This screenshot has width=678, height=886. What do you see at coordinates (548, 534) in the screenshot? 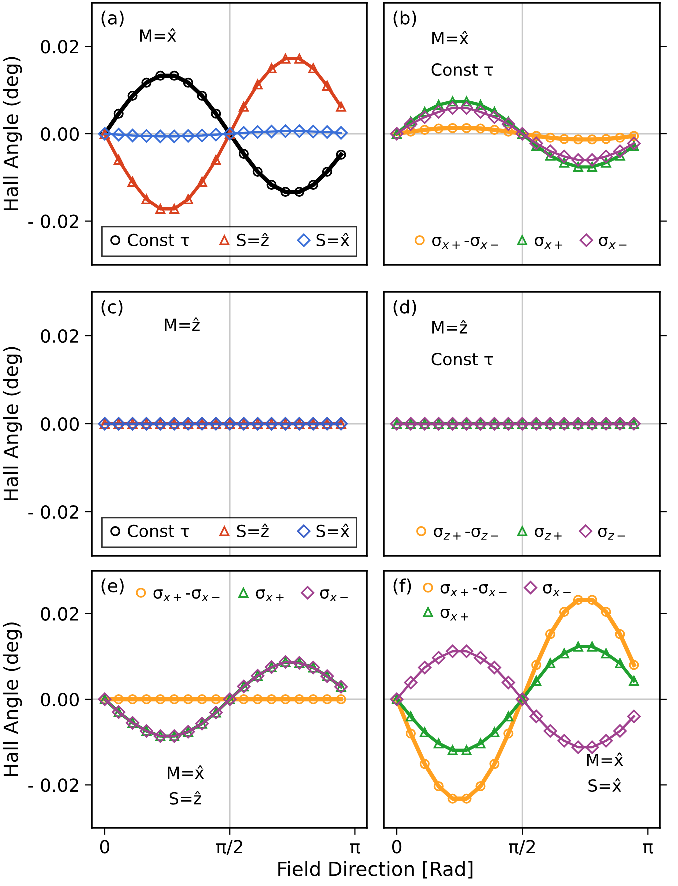
I see `legend-label: σ$_{z+}$` at bounding box center [548, 534].